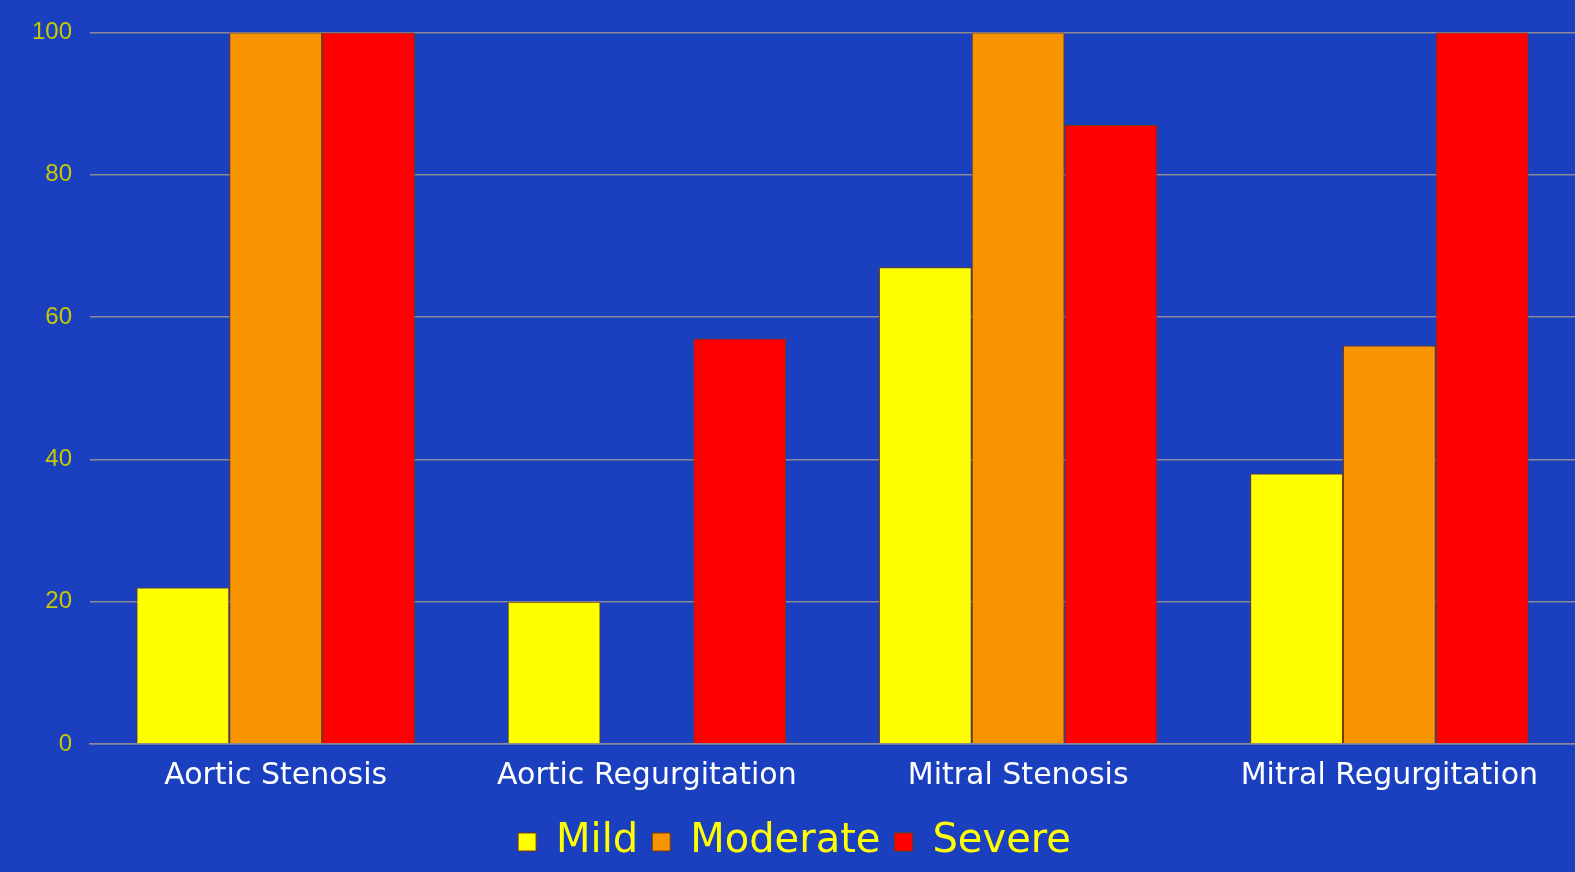 The height and width of the screenshot is (872, 1575). What do you see at coordinates (59, 600) in the screenshot?
I see `y-tick-label: 20` at bounding box center [59, 600].